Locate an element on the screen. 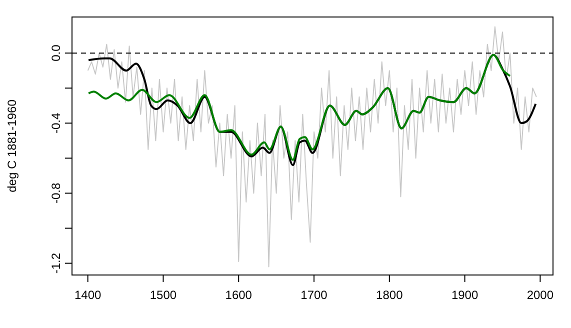 This screenshot has width=571, height=328. x-tick-label: 1900 is located at coordinates (464, 295).